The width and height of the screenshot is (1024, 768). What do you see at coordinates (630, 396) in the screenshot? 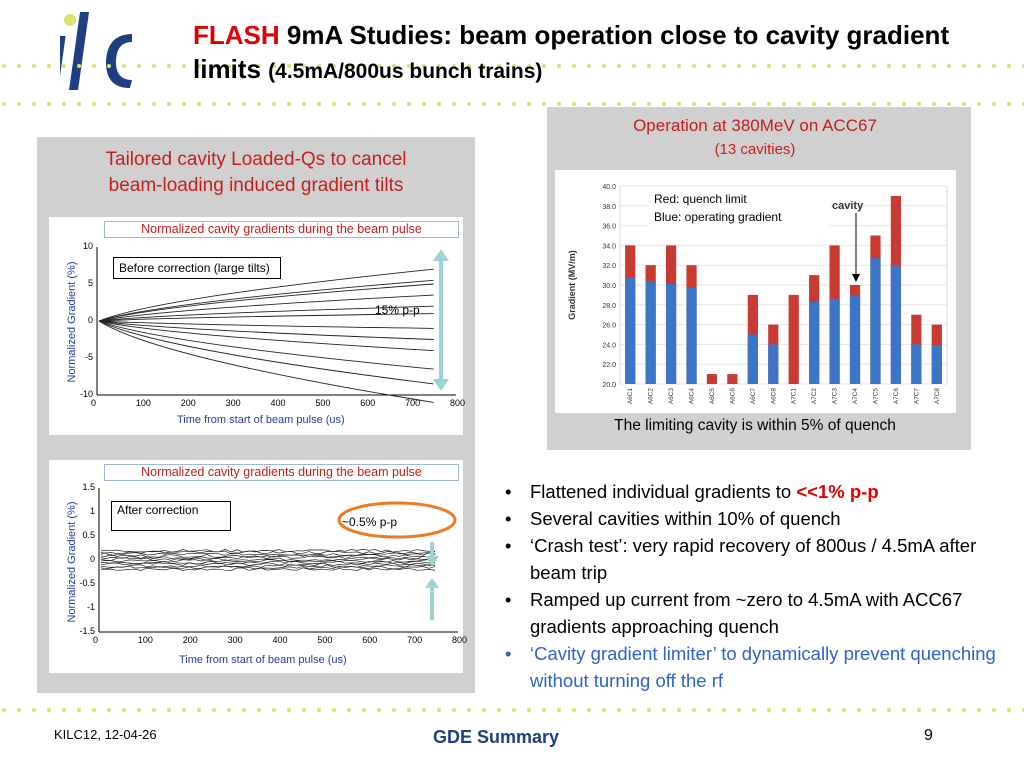
I see `bar-category-label: A6C1` at bounding box center [630, 396].